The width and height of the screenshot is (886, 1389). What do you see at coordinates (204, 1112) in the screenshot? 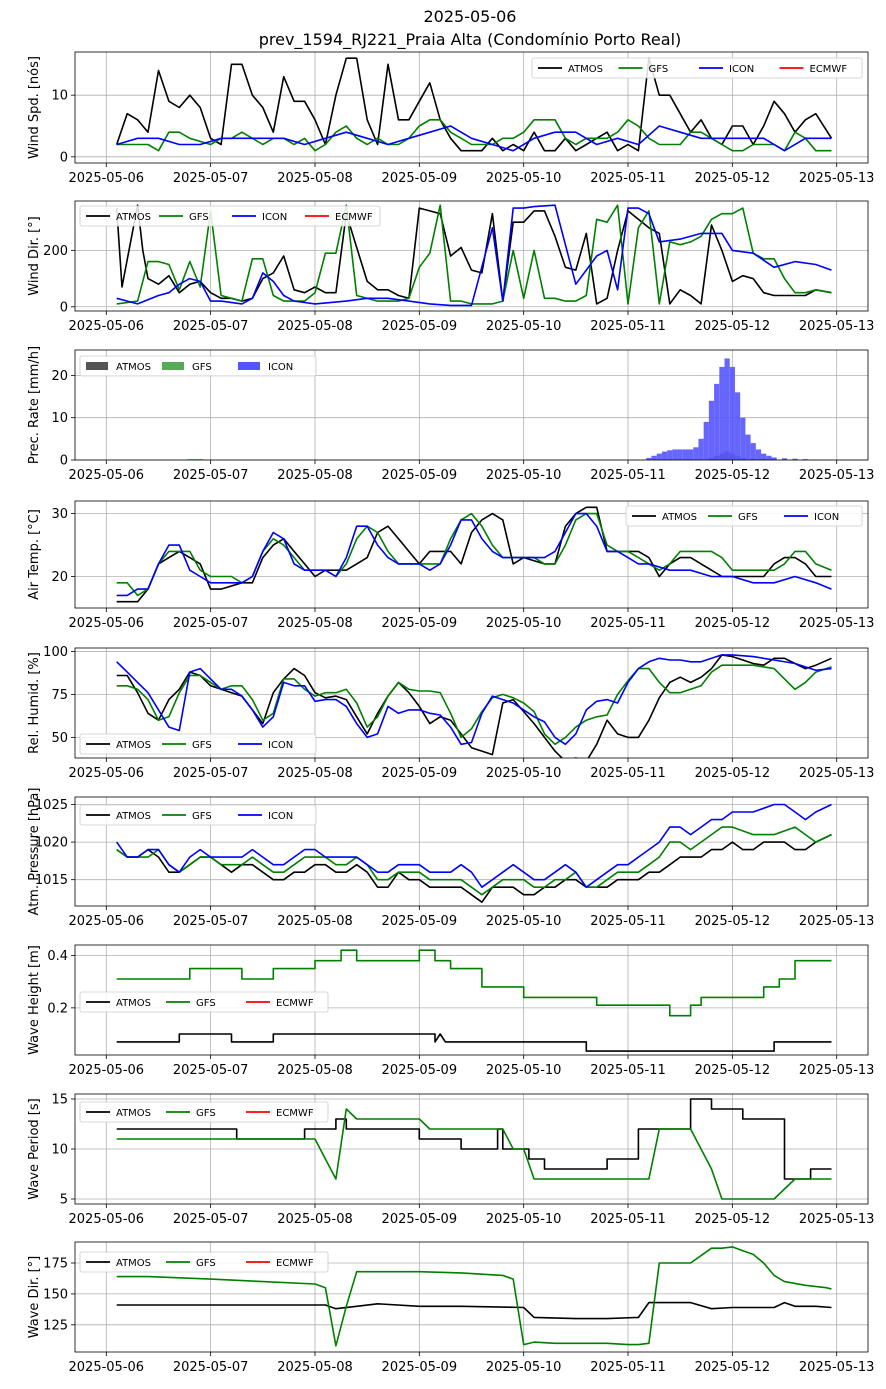
I see `legend: ATMOS GFS ECMWF` at bounding box center [204, 1112].